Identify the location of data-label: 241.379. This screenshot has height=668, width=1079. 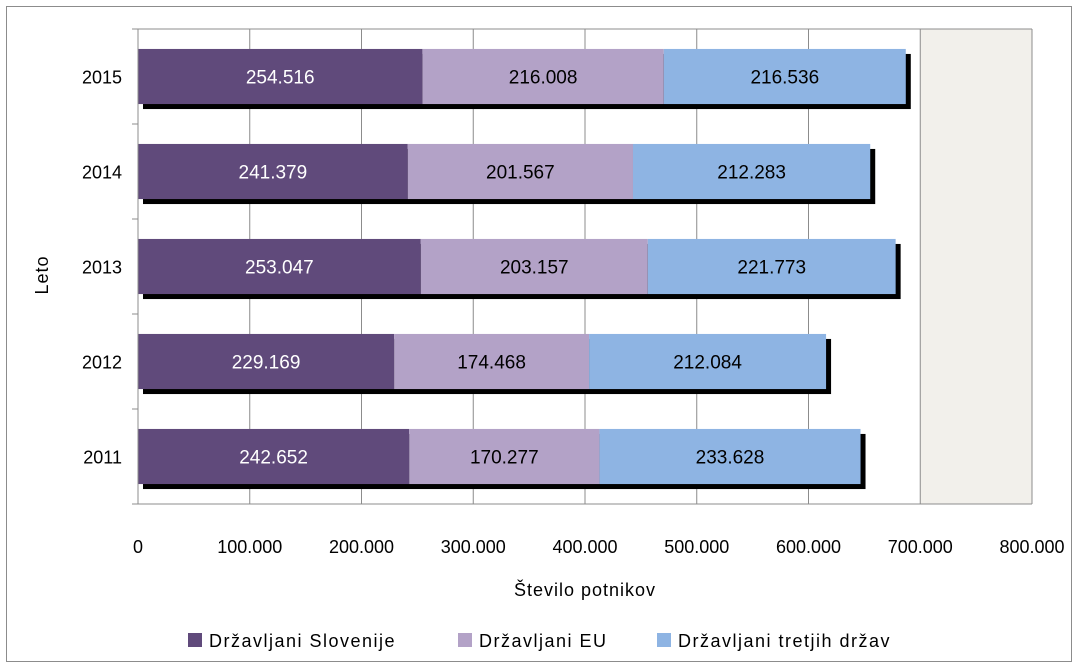
(273, 173).